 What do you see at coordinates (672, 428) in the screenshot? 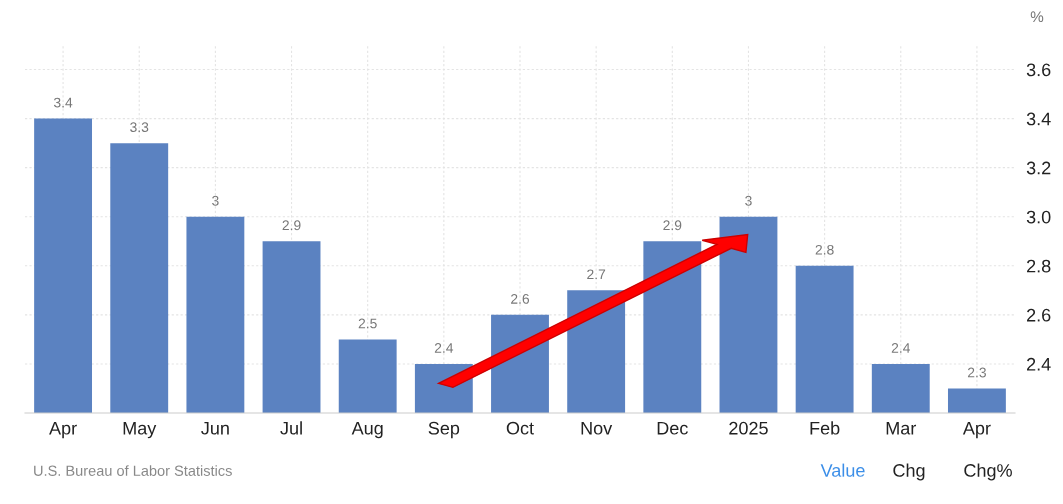
I see `x-tick-label: Dec` at bounding box center [672, 428].